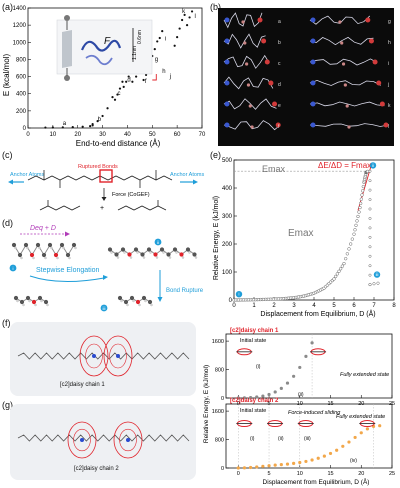  What do you see at coordinates (82, 440) in the screenshot?
I see `g-structure-macrocycle` at bounding box center [82, 440].